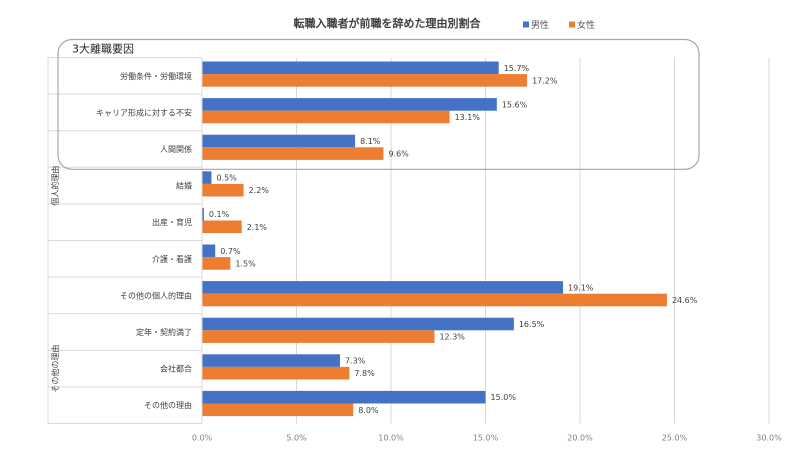 The image size is (800, 450). Describe the element at coordinates (452, 337) in the screenshot. I see `data-label: 12.3%` at that location.